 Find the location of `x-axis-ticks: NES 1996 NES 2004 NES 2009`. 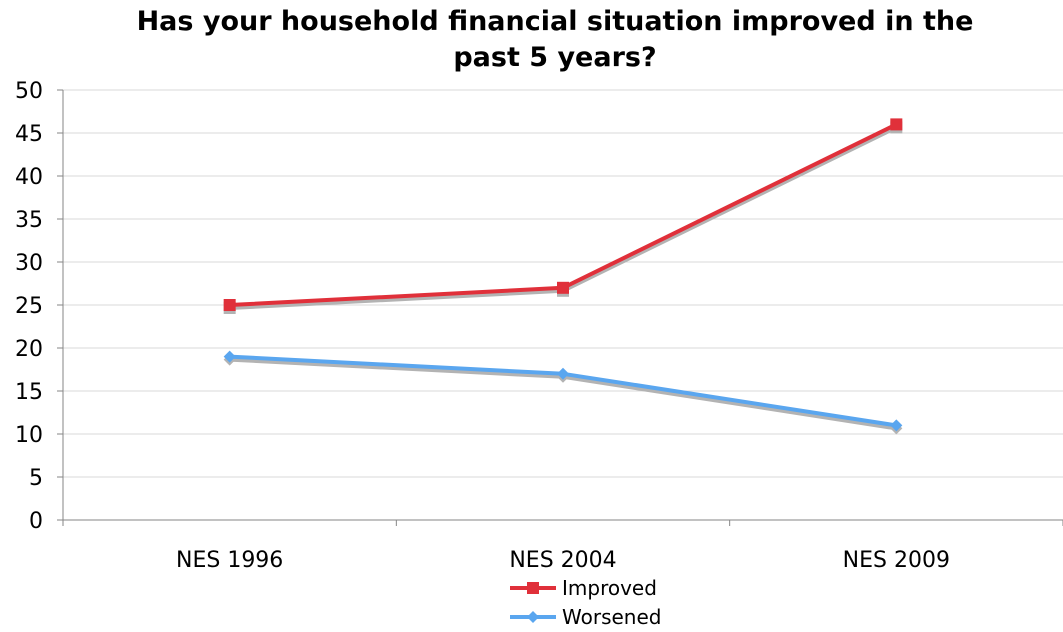

x-axis-ticks: NES 1996 NES 2004 NES 2009 is located at coordinates (562, 546).